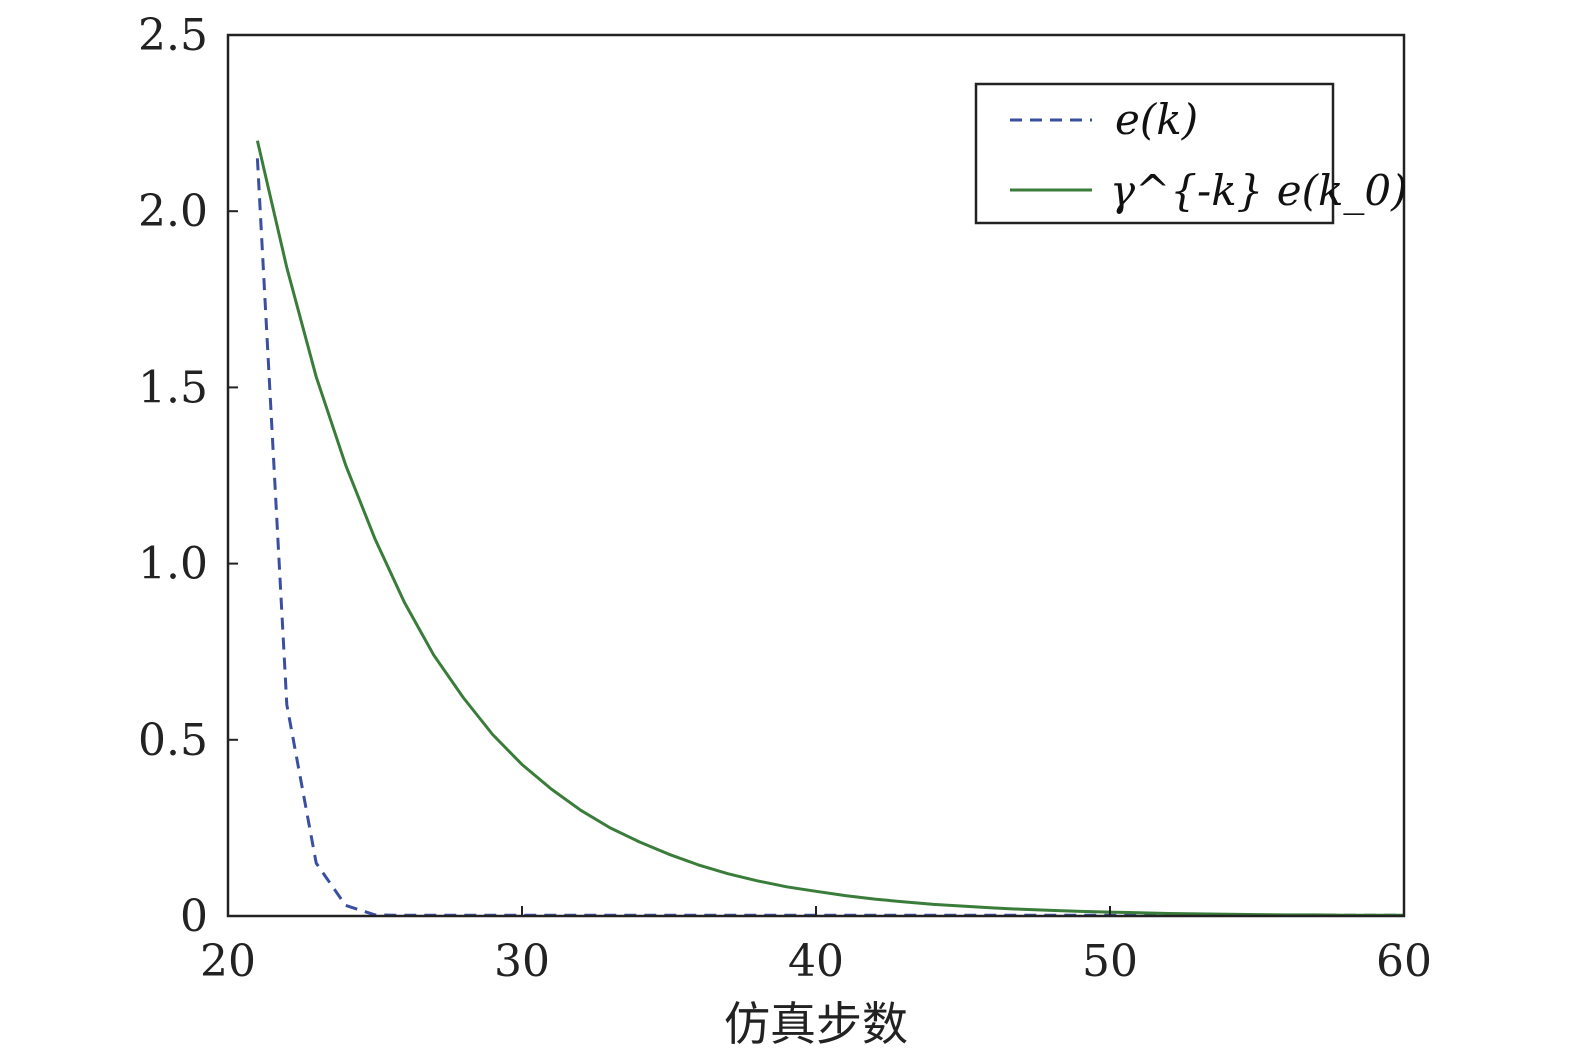  What do you see at coordinates (194, 916) in the screenshot?
I see `y-tick-label: 0` at bounding box center [194, 916].